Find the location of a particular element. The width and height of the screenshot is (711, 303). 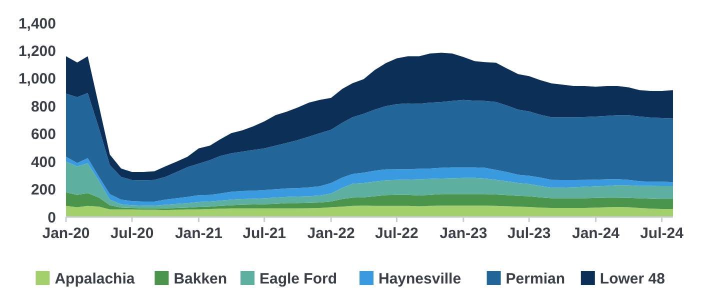

x-tick-label: Jul-20 is located at coordinates (132, 233).